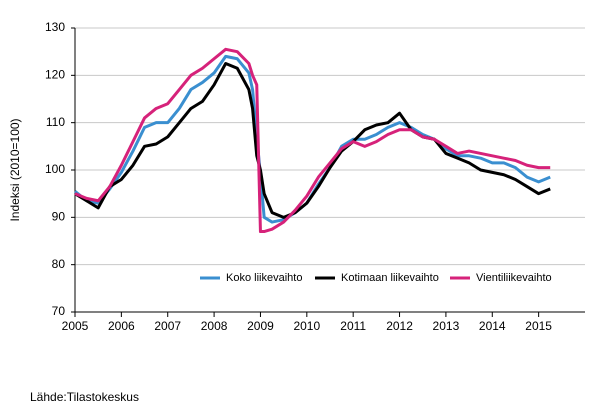 The width and height of the screenshot is (605, 416). I want to click on x-tick-label: 2008, so click(214, 326).